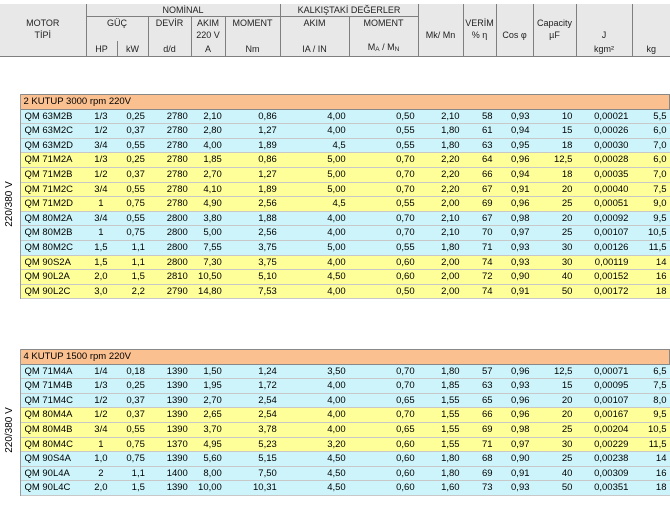 The image size is (670, 520). I want to click on cell-ia: 3,20, so click(314, 445).